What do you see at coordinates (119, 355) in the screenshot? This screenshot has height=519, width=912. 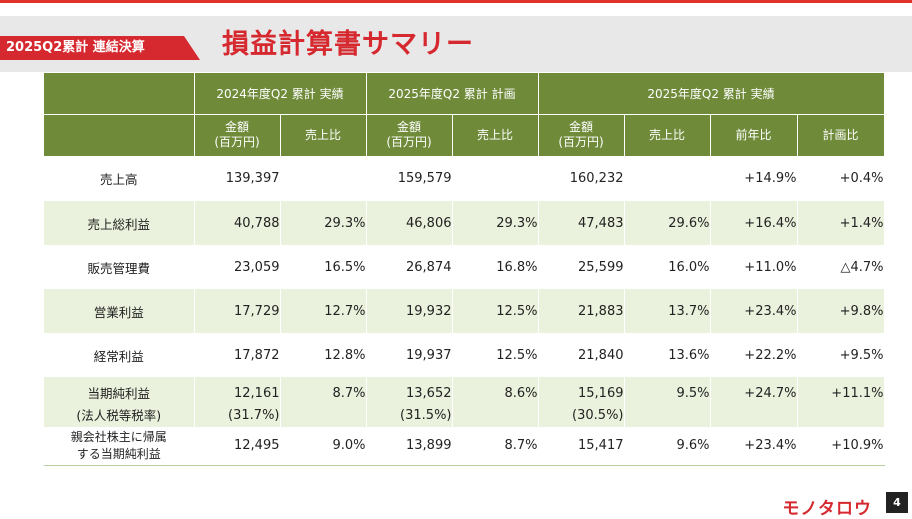 I see `row-label: 経常利益` at bounding box center [119, 355].